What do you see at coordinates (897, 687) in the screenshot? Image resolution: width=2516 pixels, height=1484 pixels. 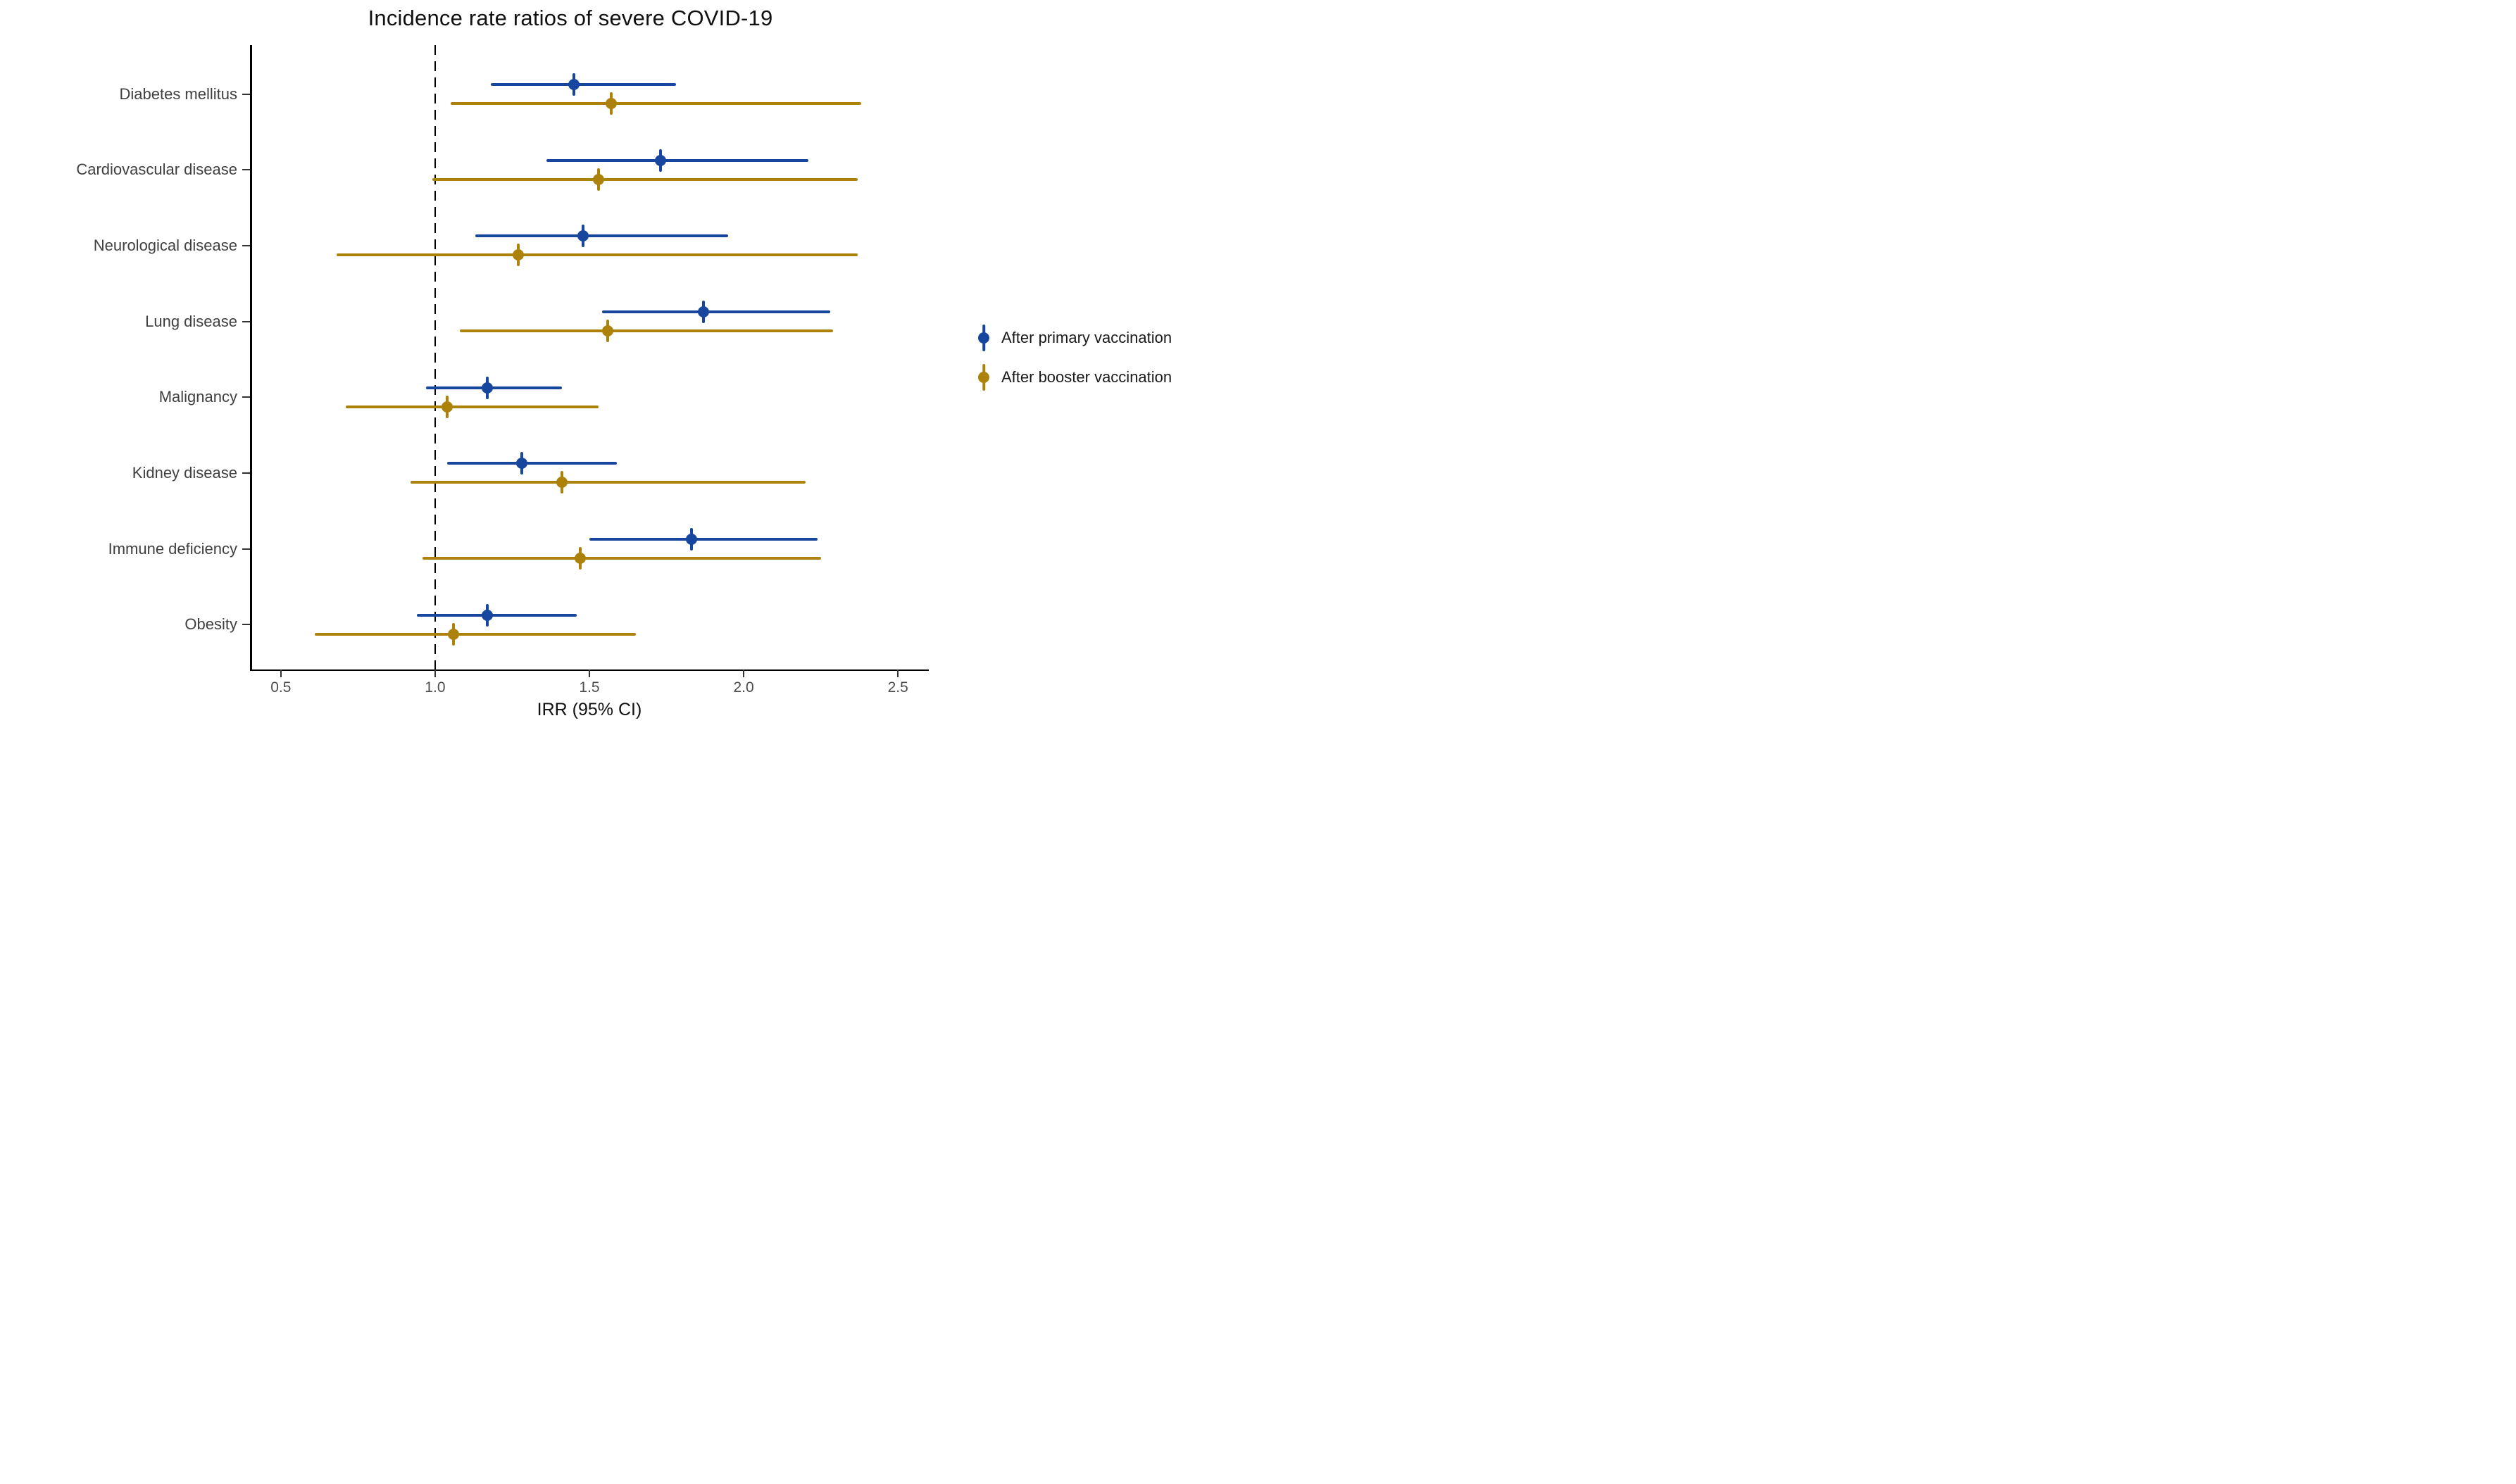 I see `x-tick-label: 2.5` at bounding box center [897, 687].